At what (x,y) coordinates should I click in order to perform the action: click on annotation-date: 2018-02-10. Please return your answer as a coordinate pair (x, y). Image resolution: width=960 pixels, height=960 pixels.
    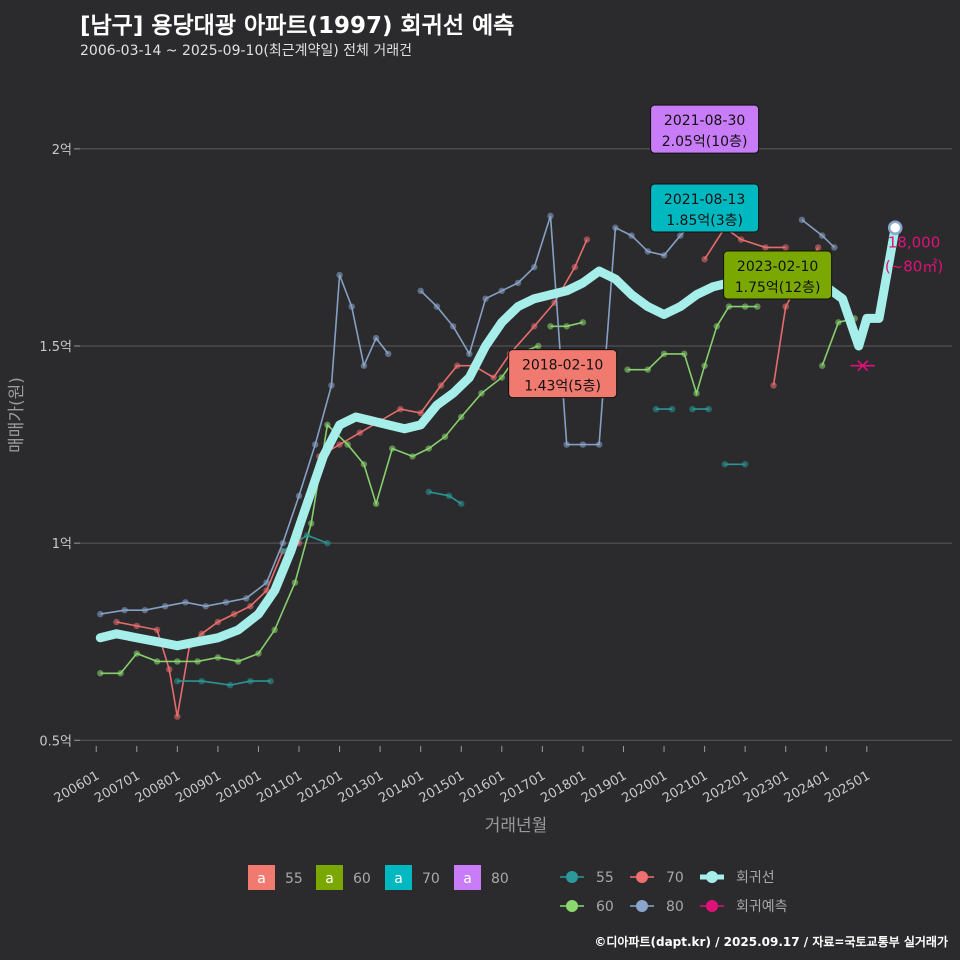
    Looking at the image, I should click on (562, 366).